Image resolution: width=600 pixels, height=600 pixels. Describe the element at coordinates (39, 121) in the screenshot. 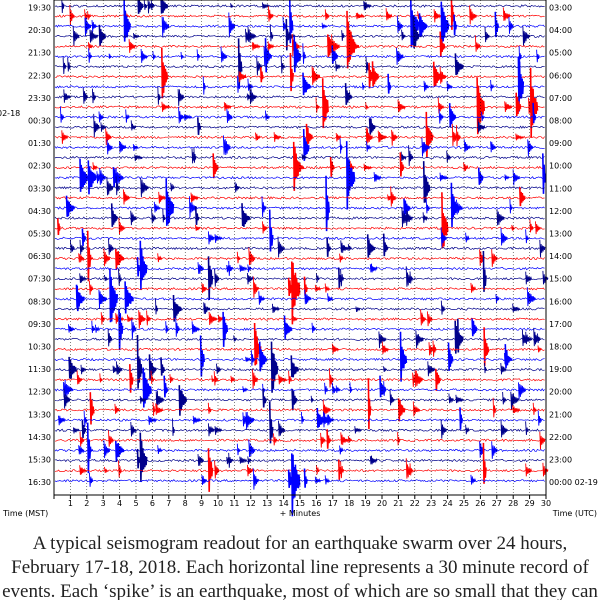

I see `left-hour-label: 00:30` at that location.